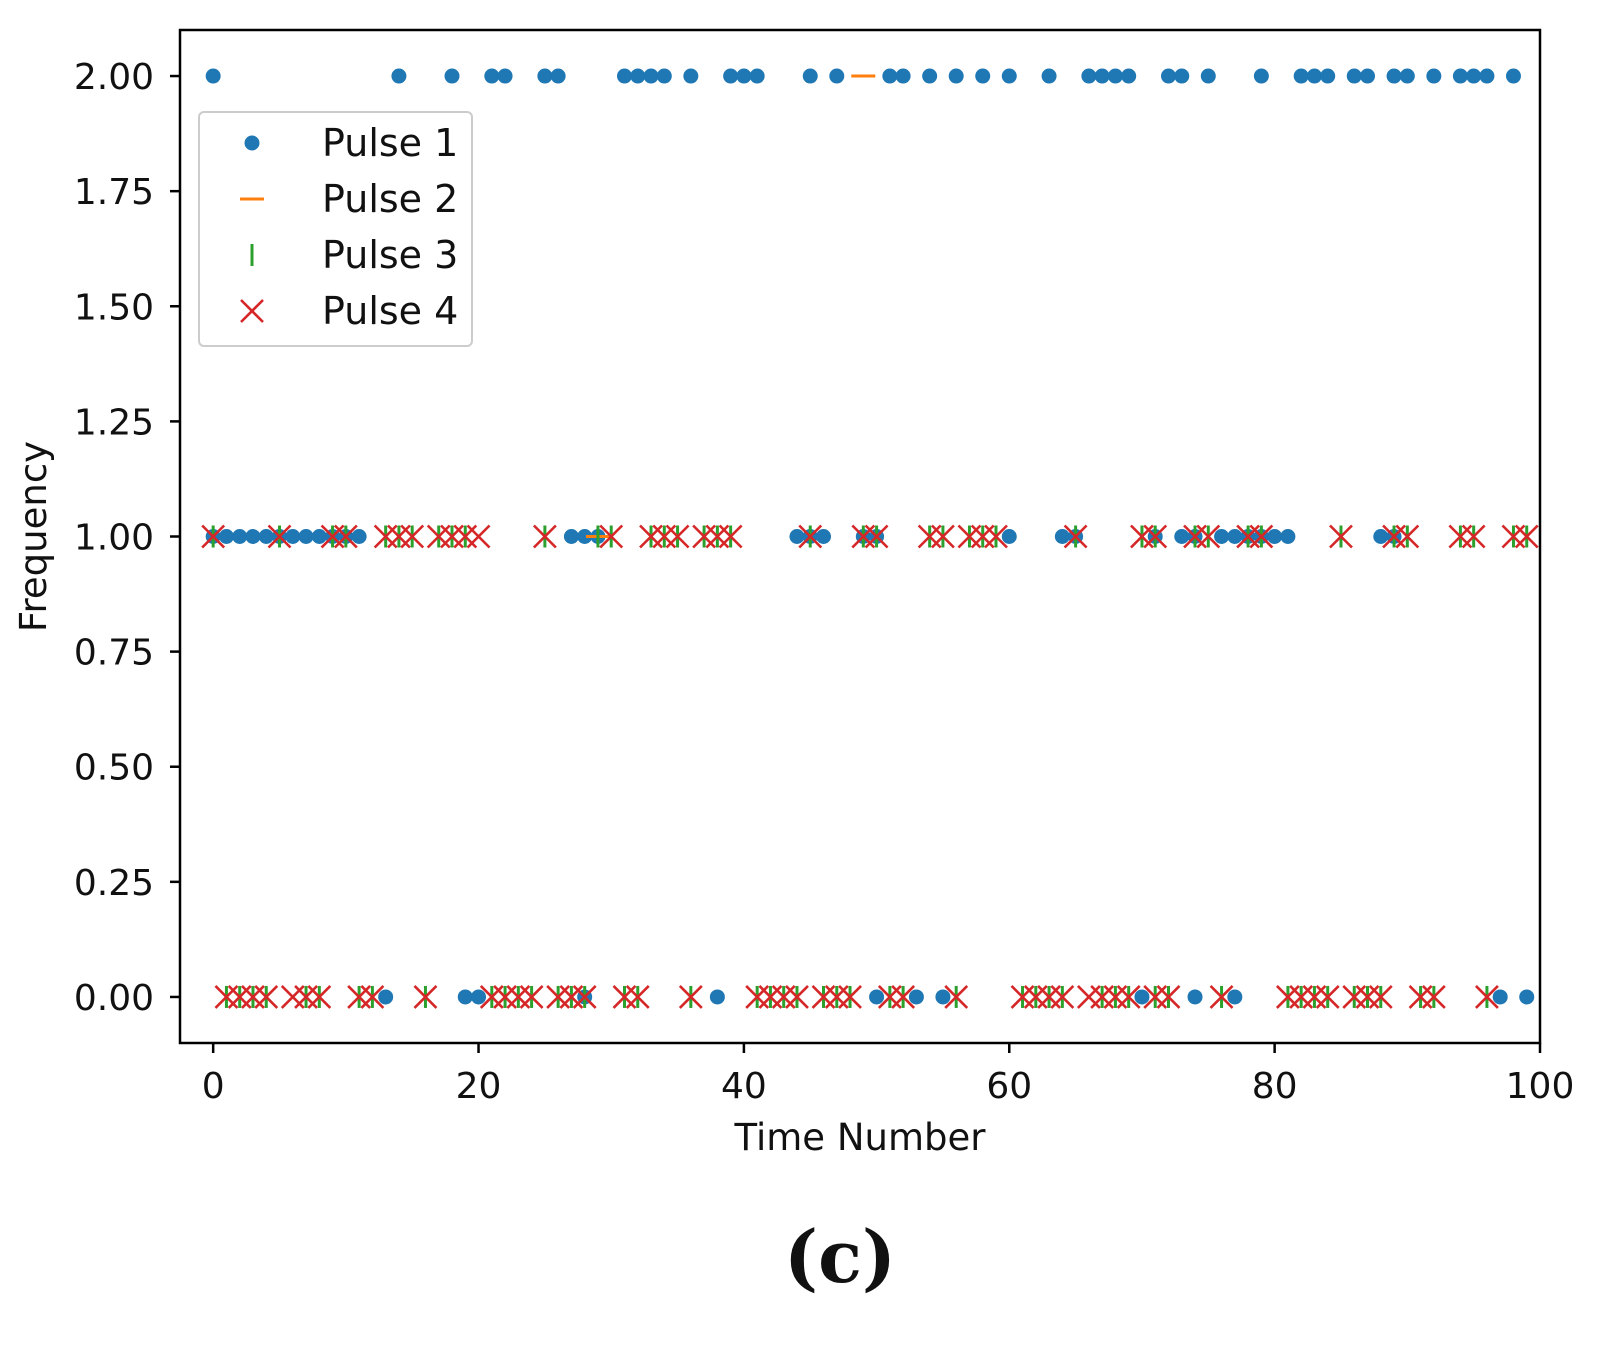 Image resolution: width=1615 pixels, height=1359 pixels. What do you see at coordinates (213, 1086) in the screenshot?
I see `x-tick-label: 0` at bounding box center [213, 1086].